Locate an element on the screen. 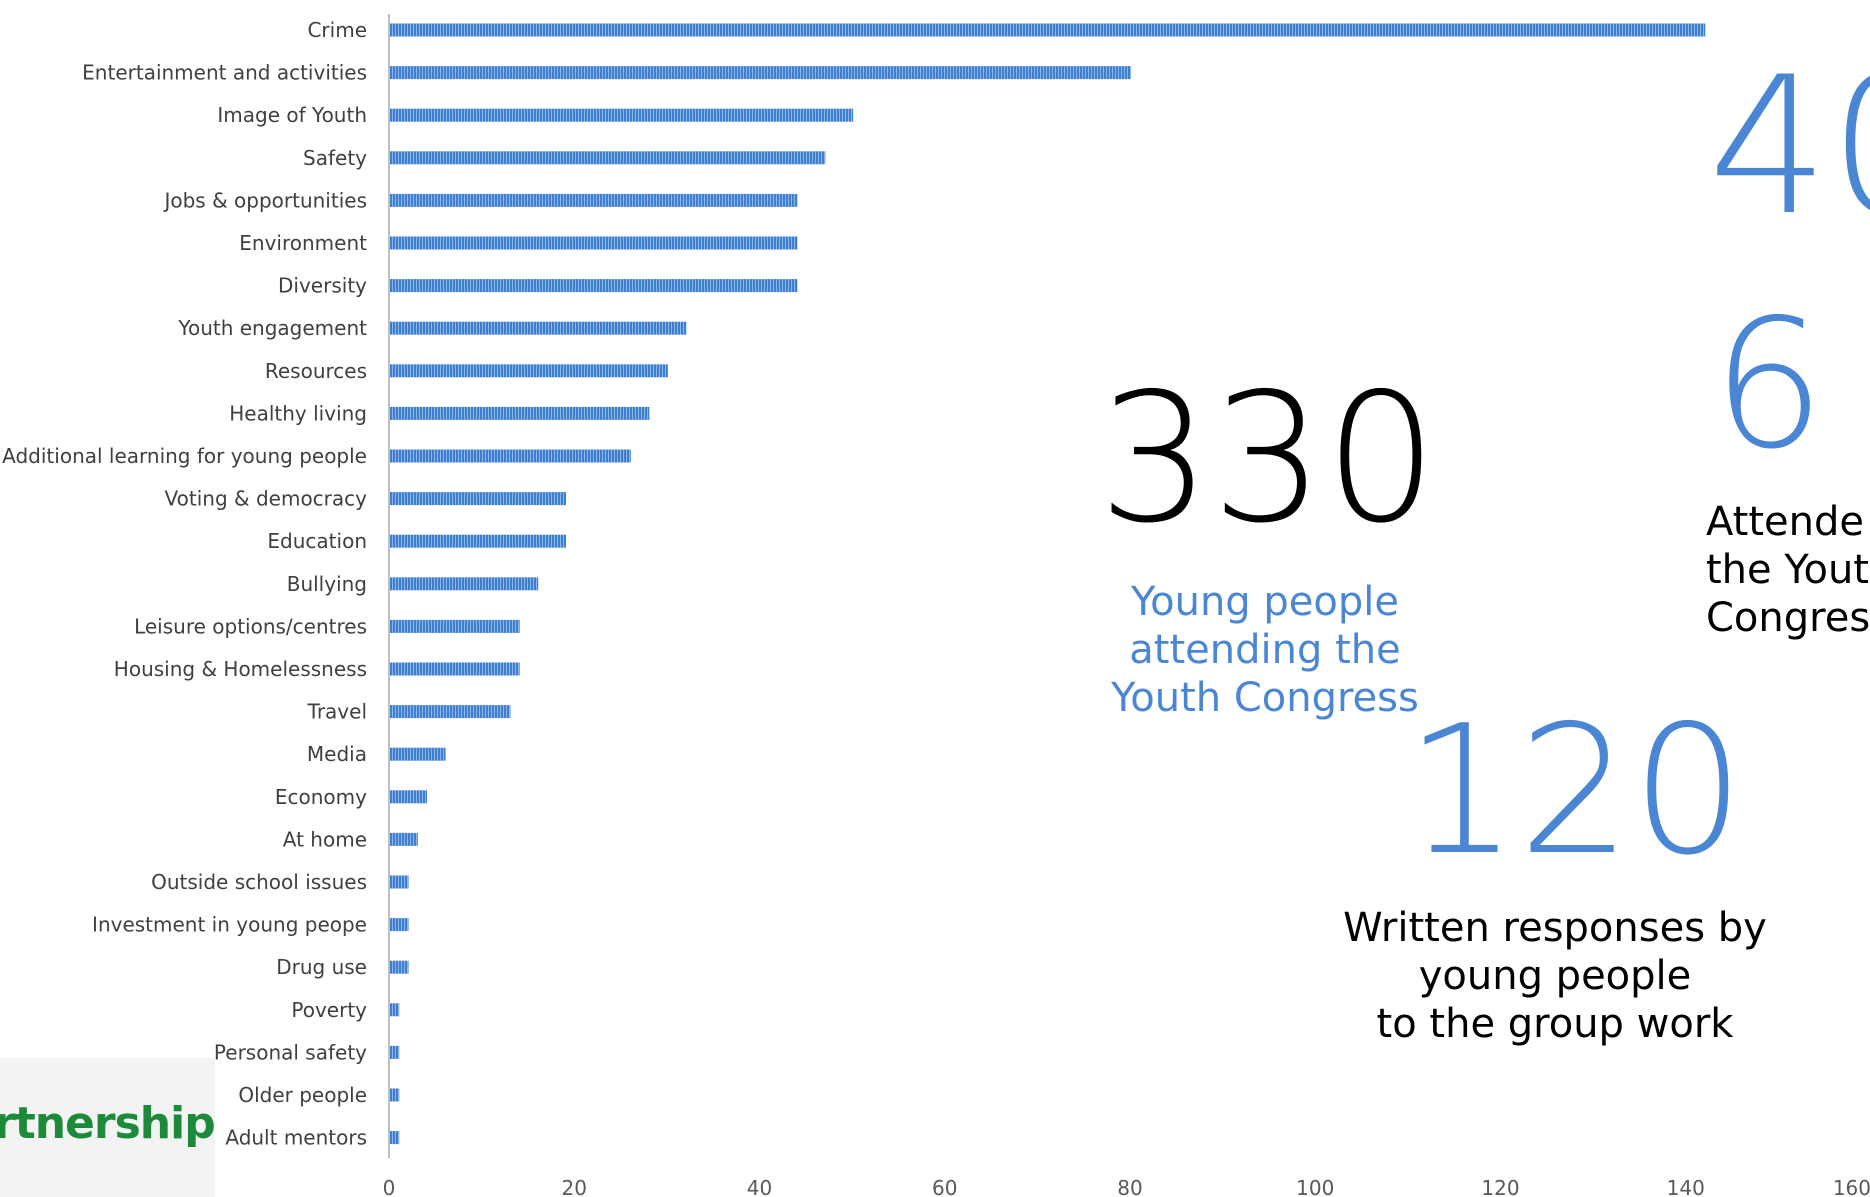 Image resolution: width=1870 pixels, height=1197 pixels. x-axis-ticks: 0 20 40 60 80 100 120 140 160 is located at coordinates (1126, 1186).